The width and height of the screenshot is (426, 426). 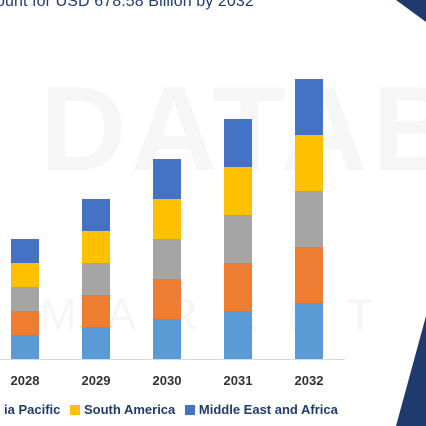 I want to click on corner-decoration-bottom, so click(x=411, y=371).